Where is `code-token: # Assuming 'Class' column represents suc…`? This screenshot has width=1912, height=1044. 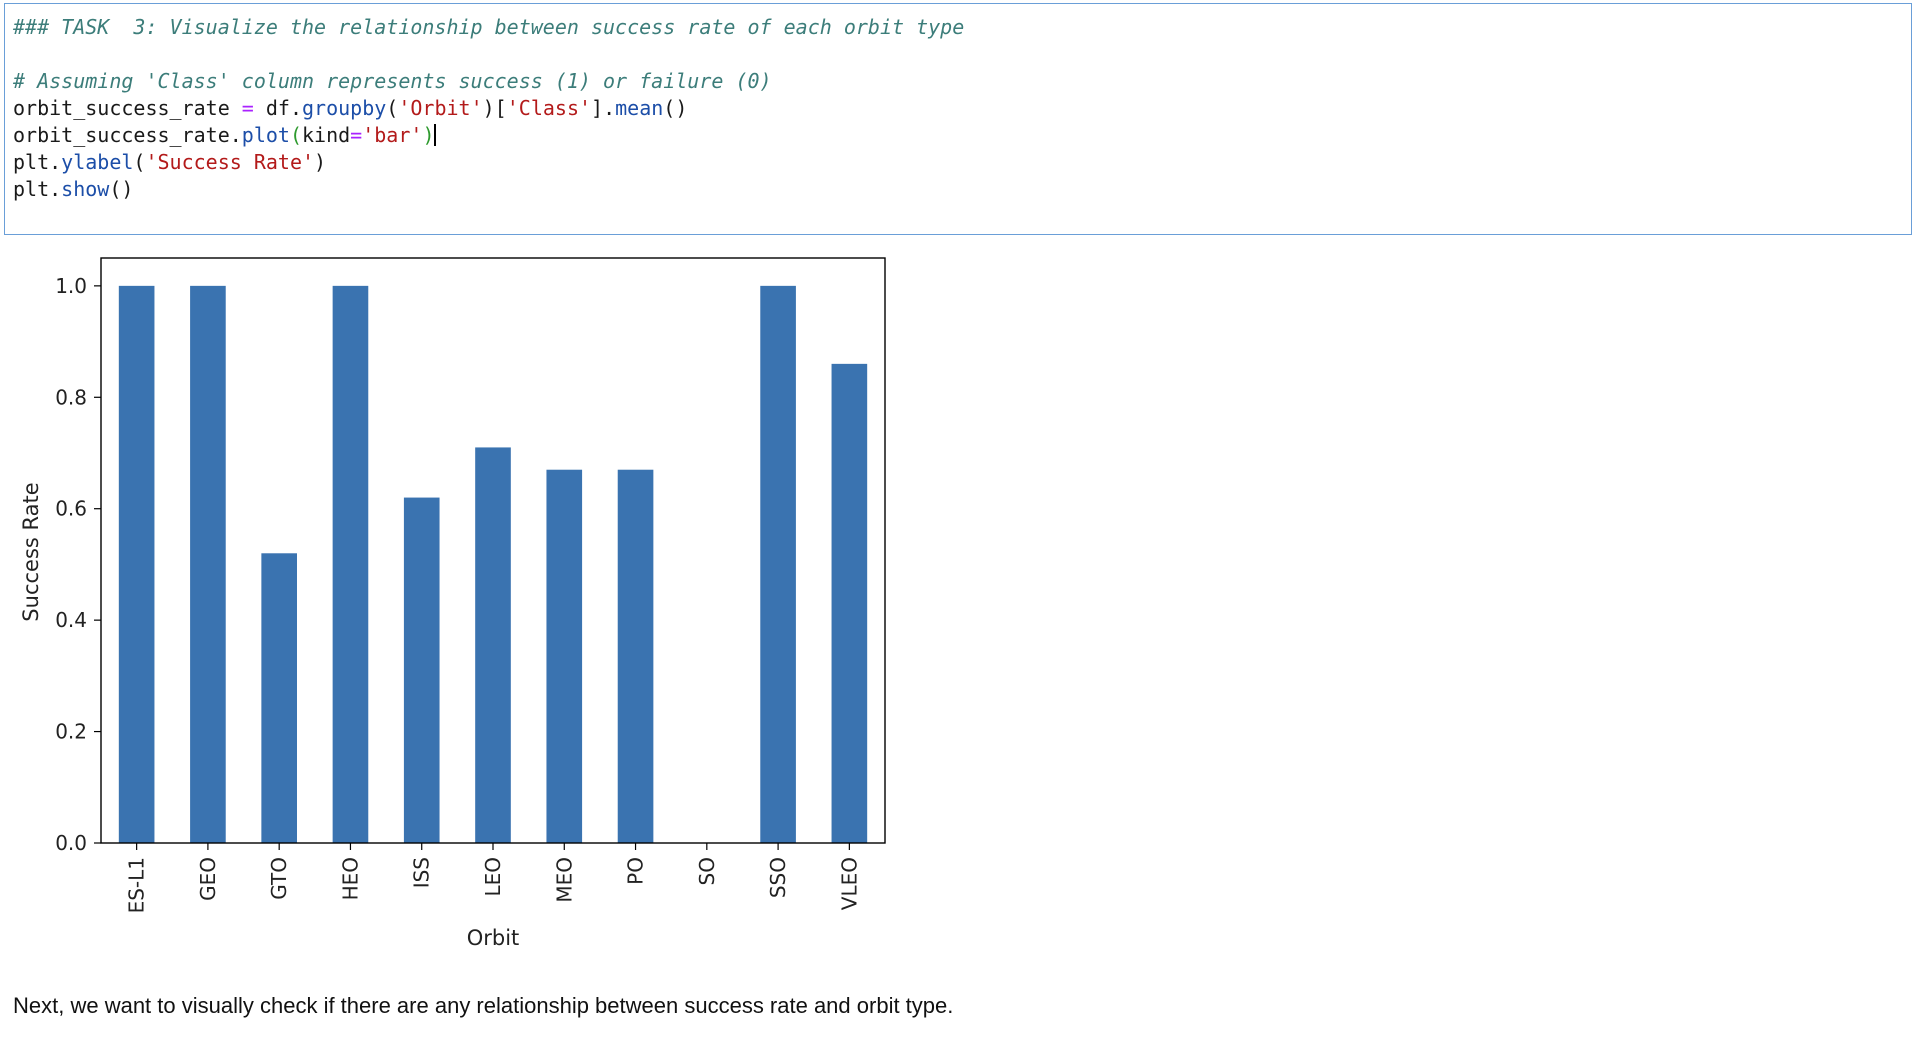
code-token: # Assuming 'Class' column represents suc… is located at coordinates (392, 81).